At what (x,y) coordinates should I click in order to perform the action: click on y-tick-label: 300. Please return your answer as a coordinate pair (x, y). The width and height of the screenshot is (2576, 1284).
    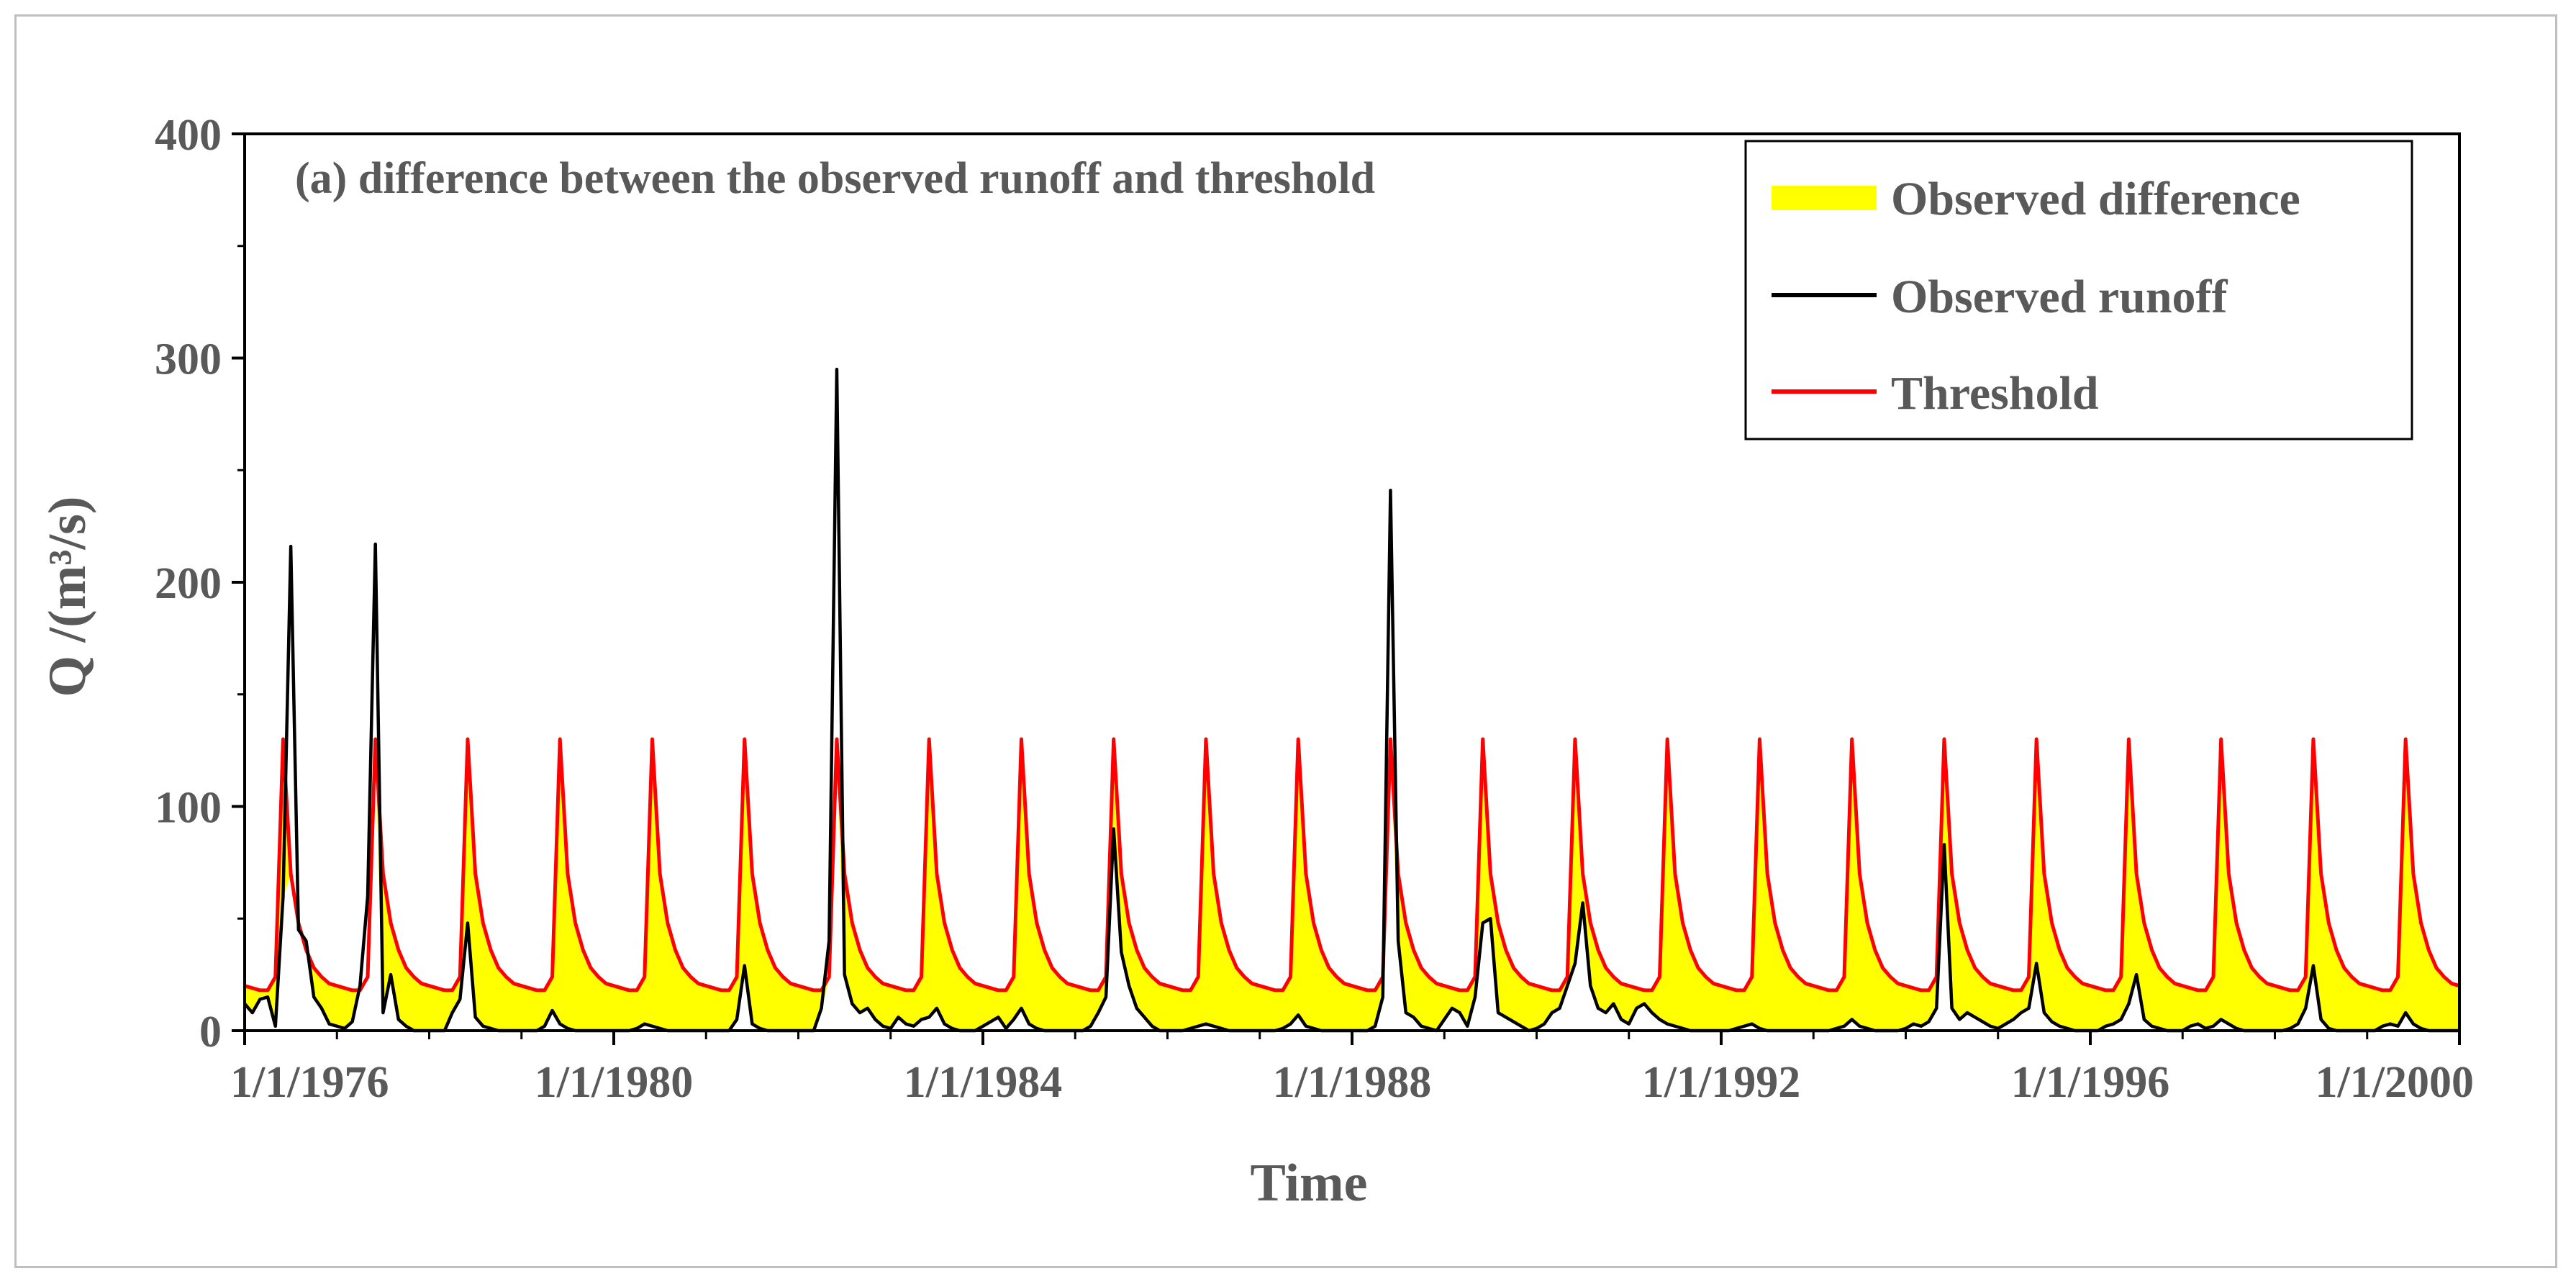
    Looking at the image, I should click on (188, 359).